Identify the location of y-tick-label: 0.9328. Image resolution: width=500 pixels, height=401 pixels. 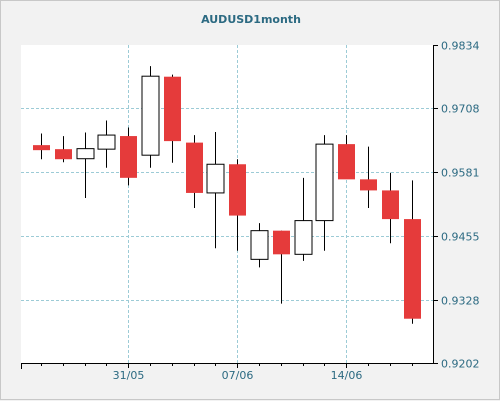
(460, 301).